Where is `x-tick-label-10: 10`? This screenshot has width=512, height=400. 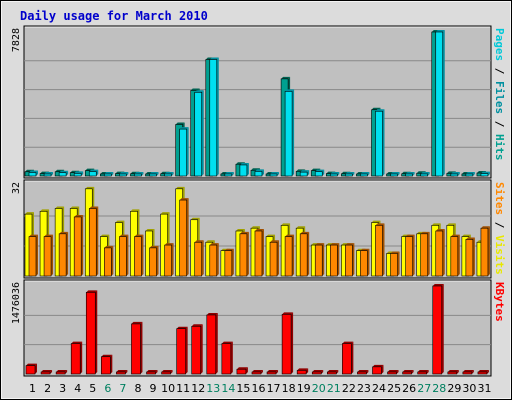
x-tick-label-10: 10 is located at coordinates (168, 388).